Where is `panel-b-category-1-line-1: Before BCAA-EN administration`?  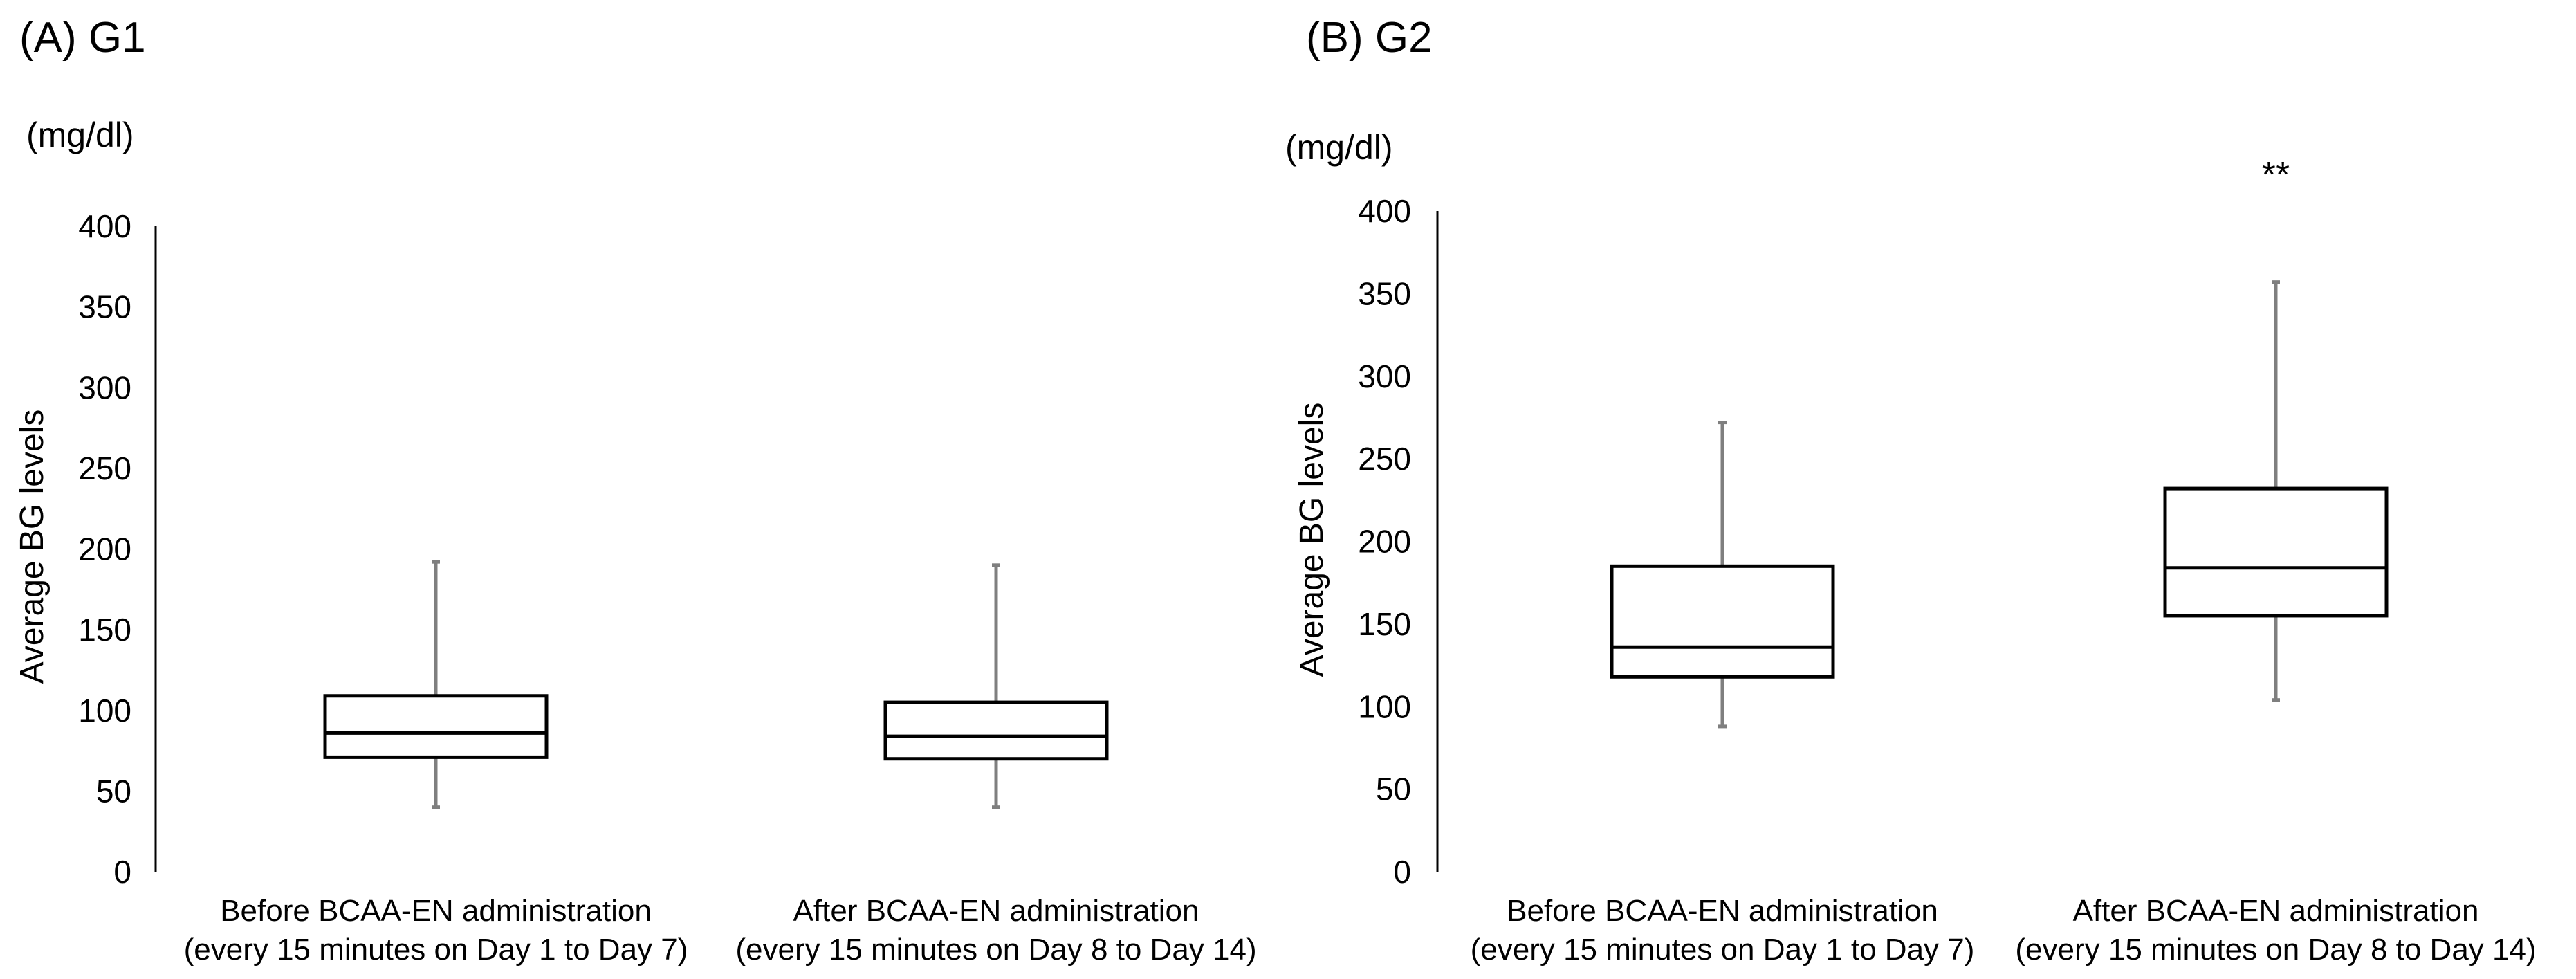
panel-b-category-1-line-1: Before BCAA-EN administration is located at coordinates (1722, 911).